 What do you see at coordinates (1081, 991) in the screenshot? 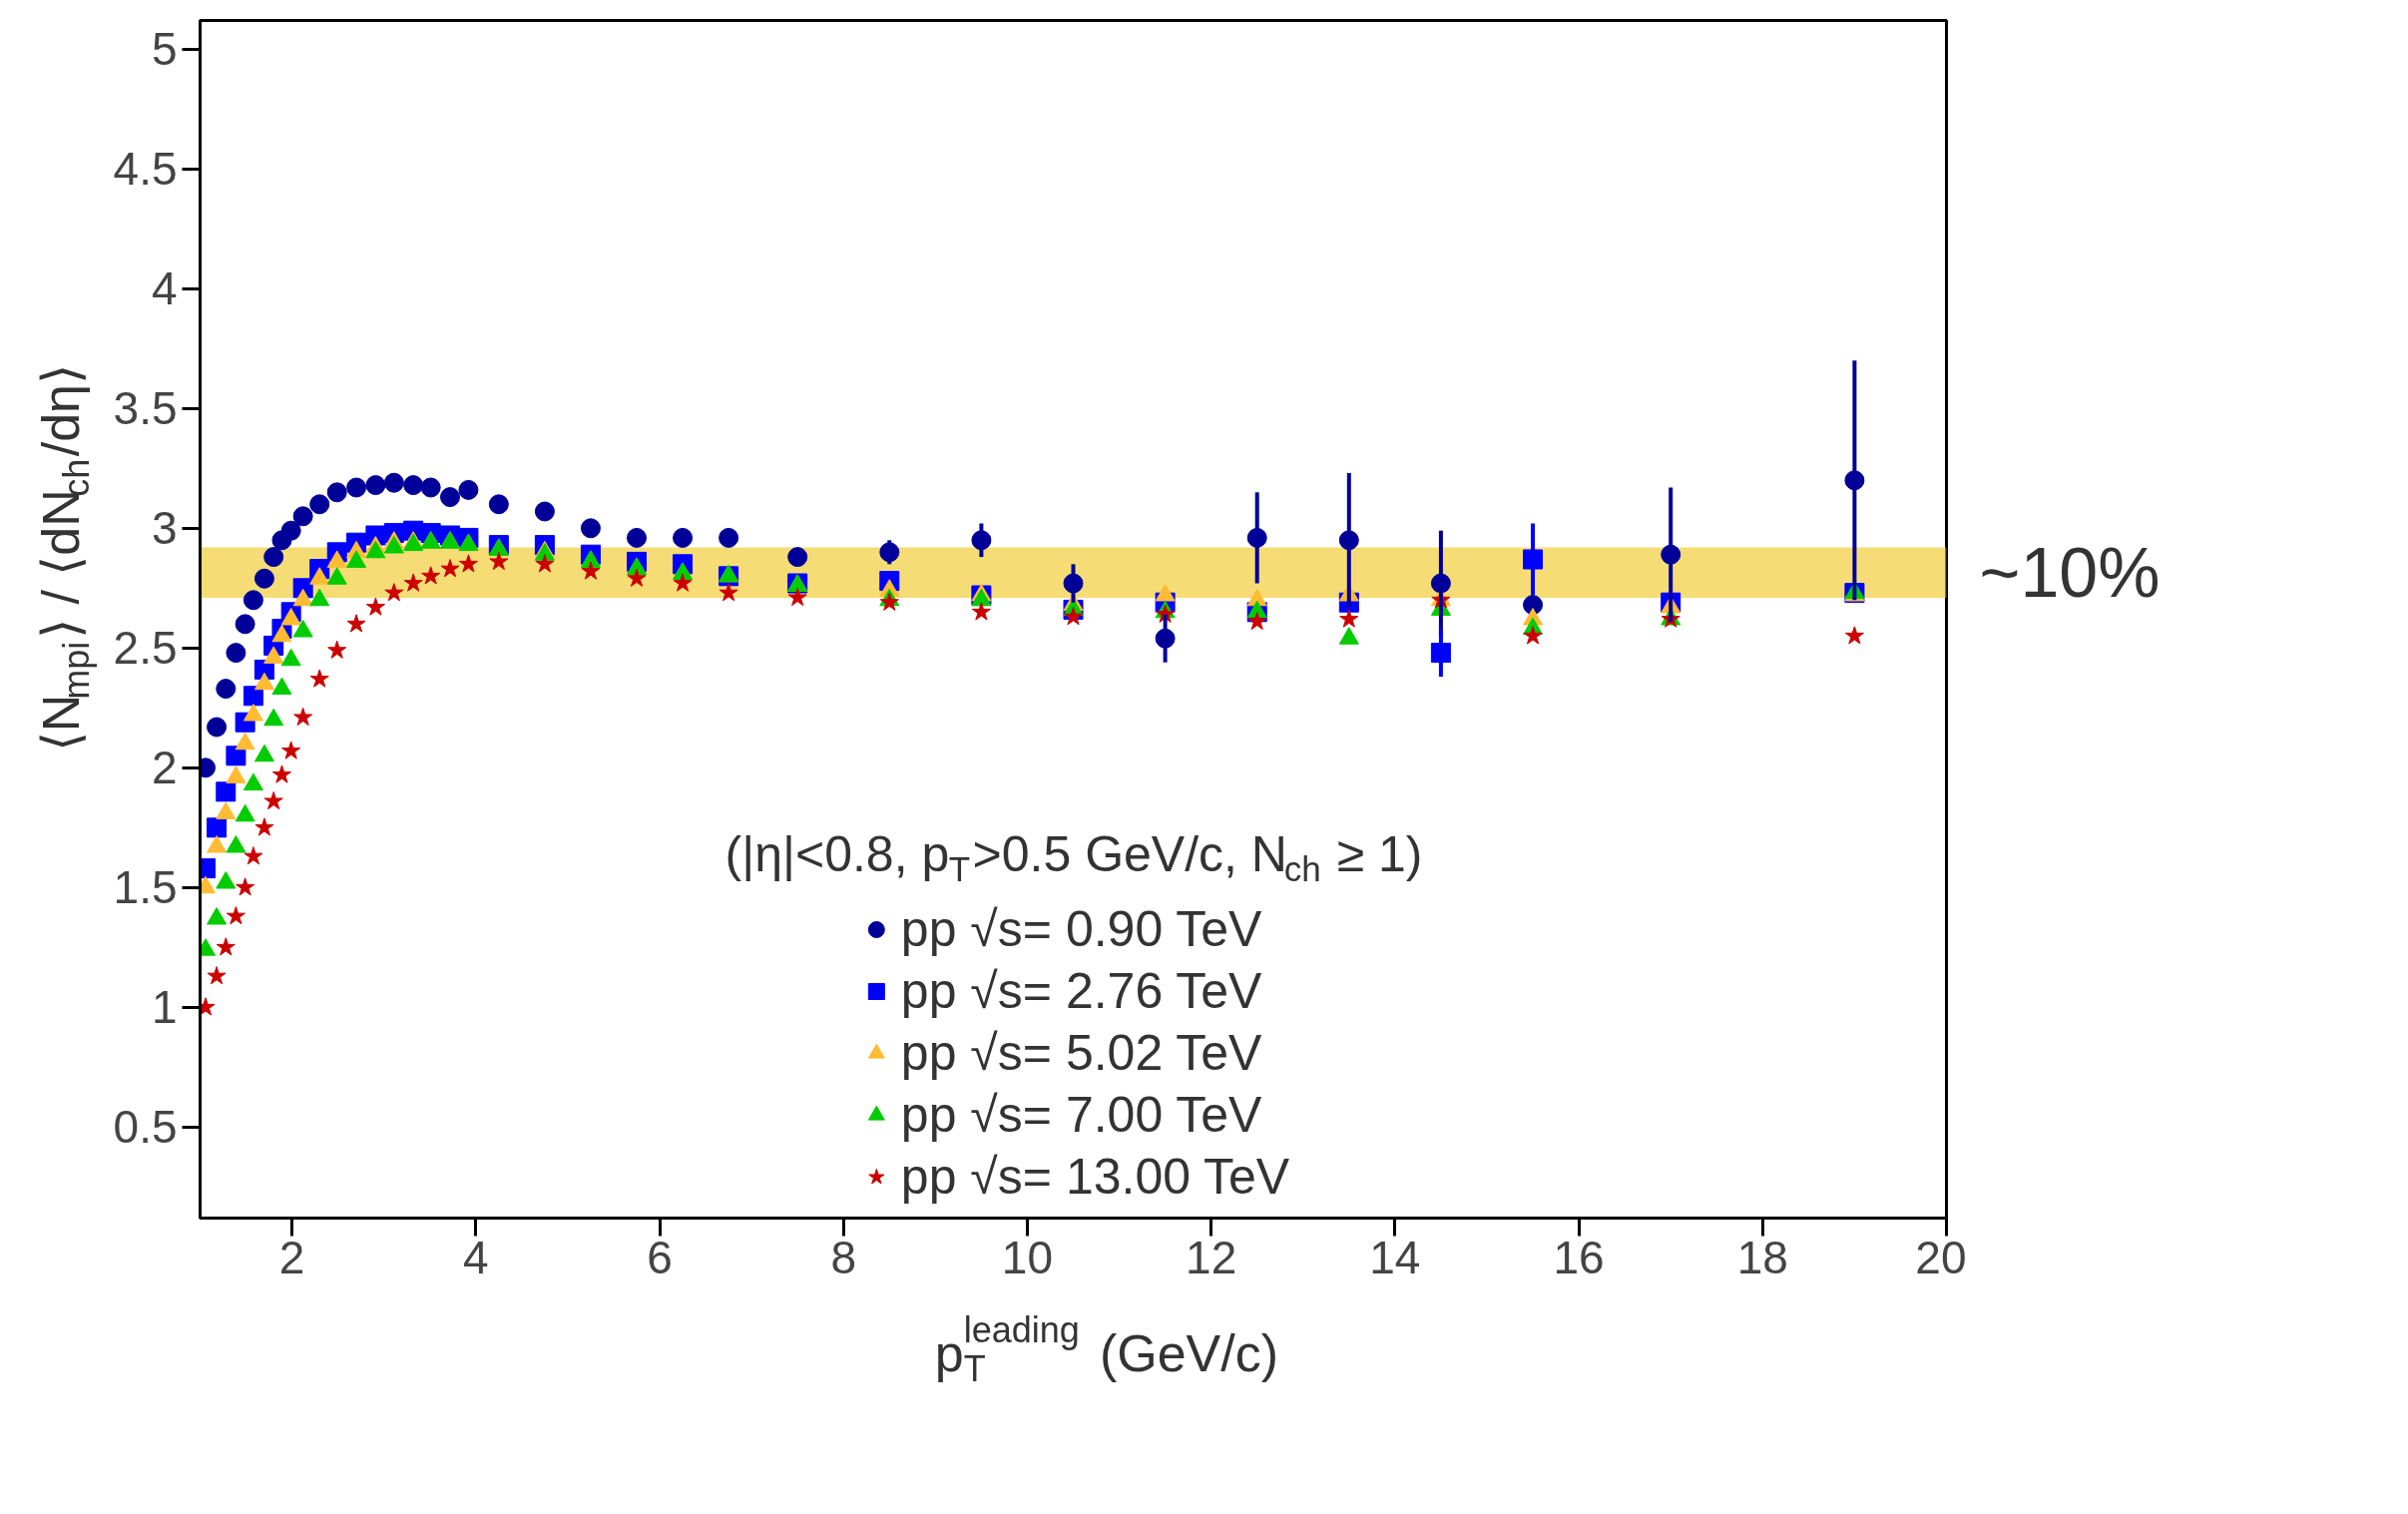
I see `legend-label: pp √s= 2.76 TeV` at bounding box center [1081, 991].